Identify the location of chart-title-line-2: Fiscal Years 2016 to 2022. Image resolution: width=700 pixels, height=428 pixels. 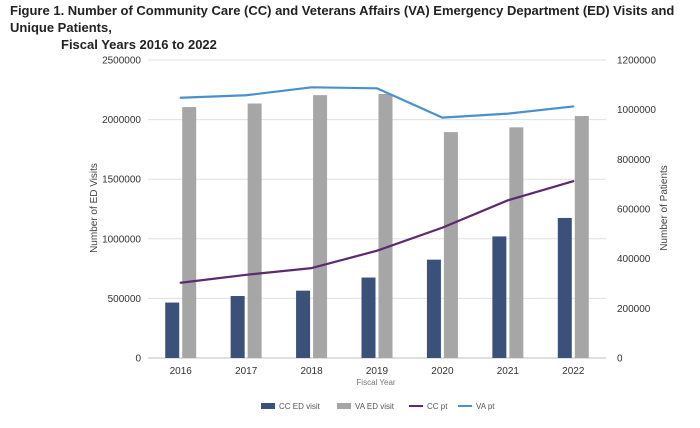
(139, 44).